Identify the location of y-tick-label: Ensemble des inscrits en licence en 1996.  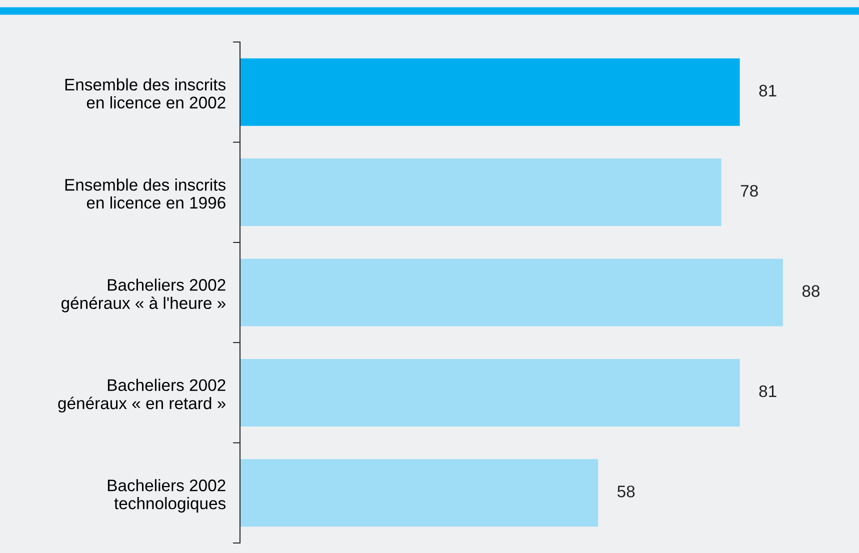
(145, 193).